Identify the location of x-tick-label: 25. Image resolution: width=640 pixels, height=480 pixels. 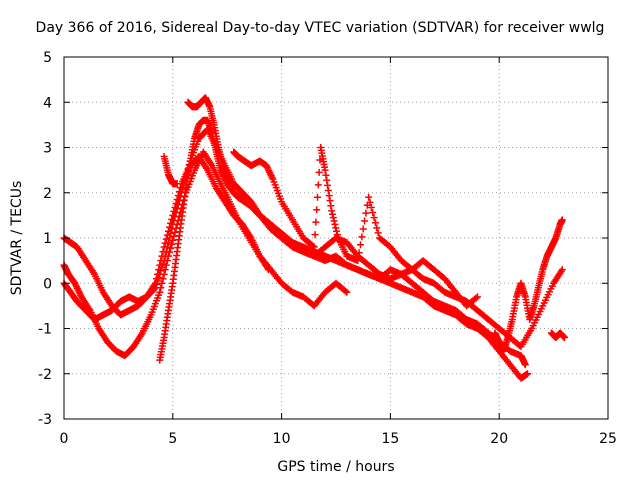
(608, 439).